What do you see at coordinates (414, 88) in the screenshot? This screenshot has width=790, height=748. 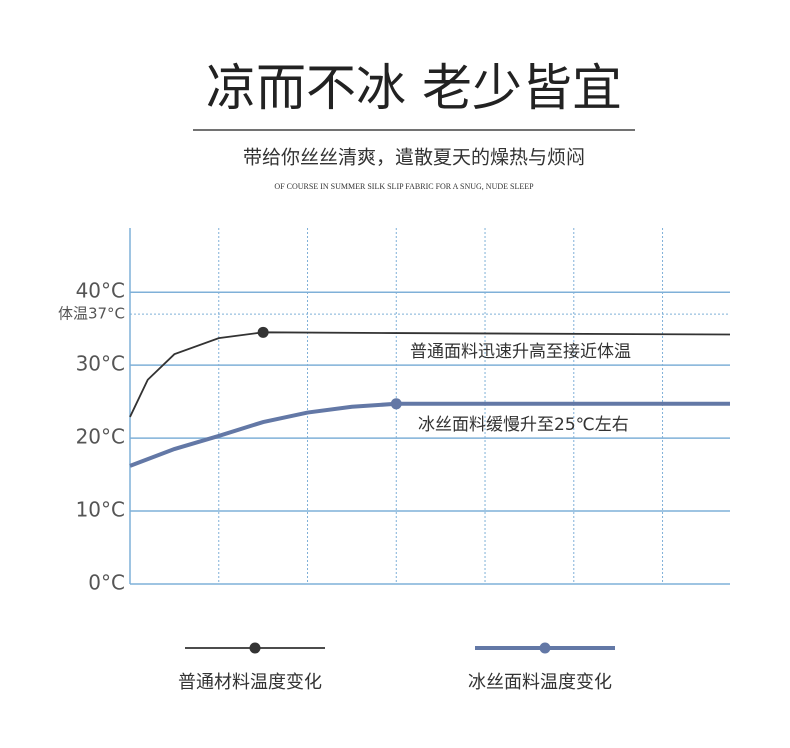 I see `chart-title: 凉而不冰 老少皆宜` at bounding box center [414, 88].